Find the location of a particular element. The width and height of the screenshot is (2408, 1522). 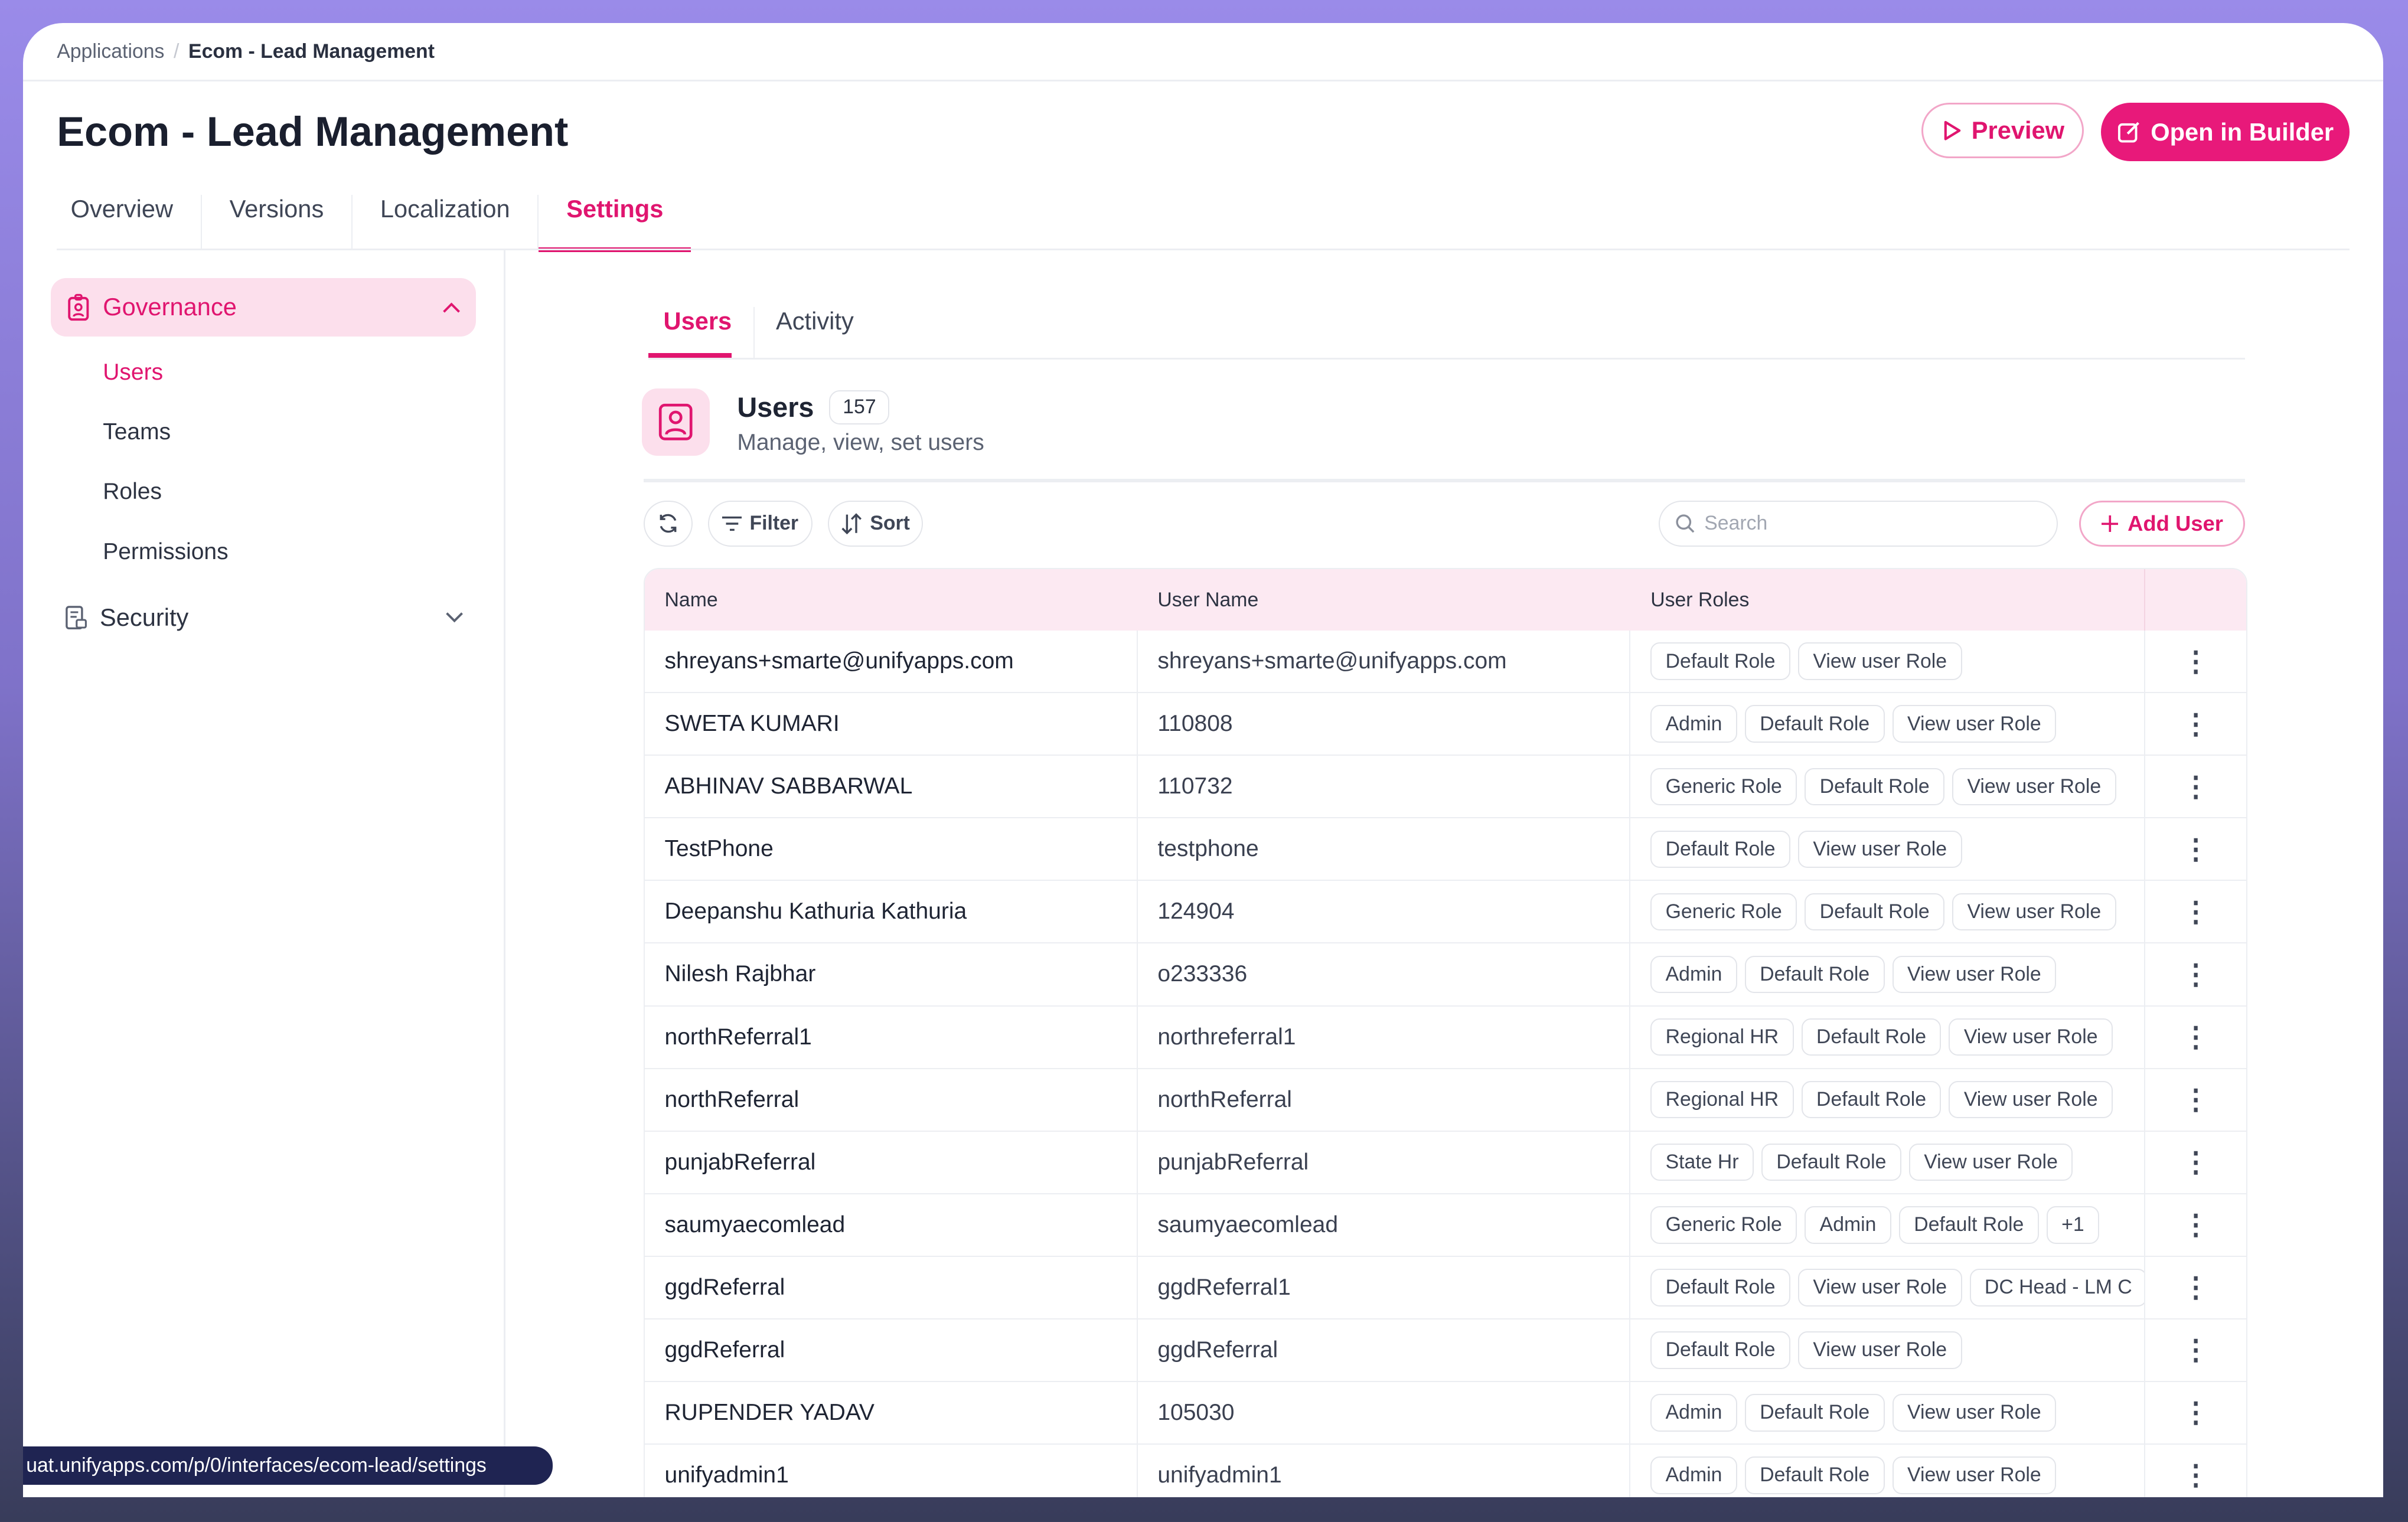

edit-icon is located at coordinates (2128, 132).